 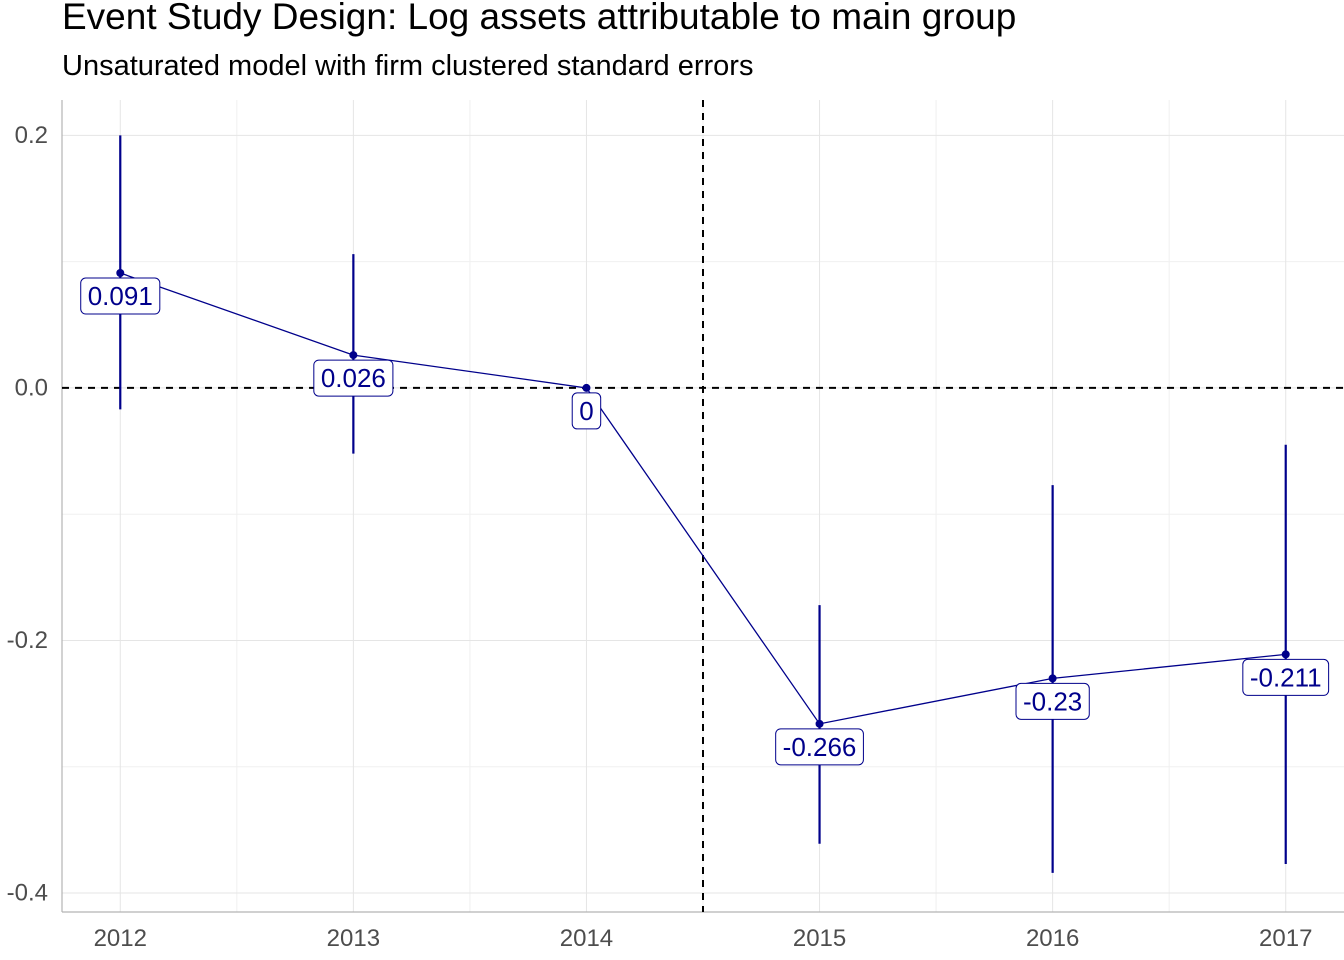 I want to click on data-label: 0.091, so click(x=120, y=296).